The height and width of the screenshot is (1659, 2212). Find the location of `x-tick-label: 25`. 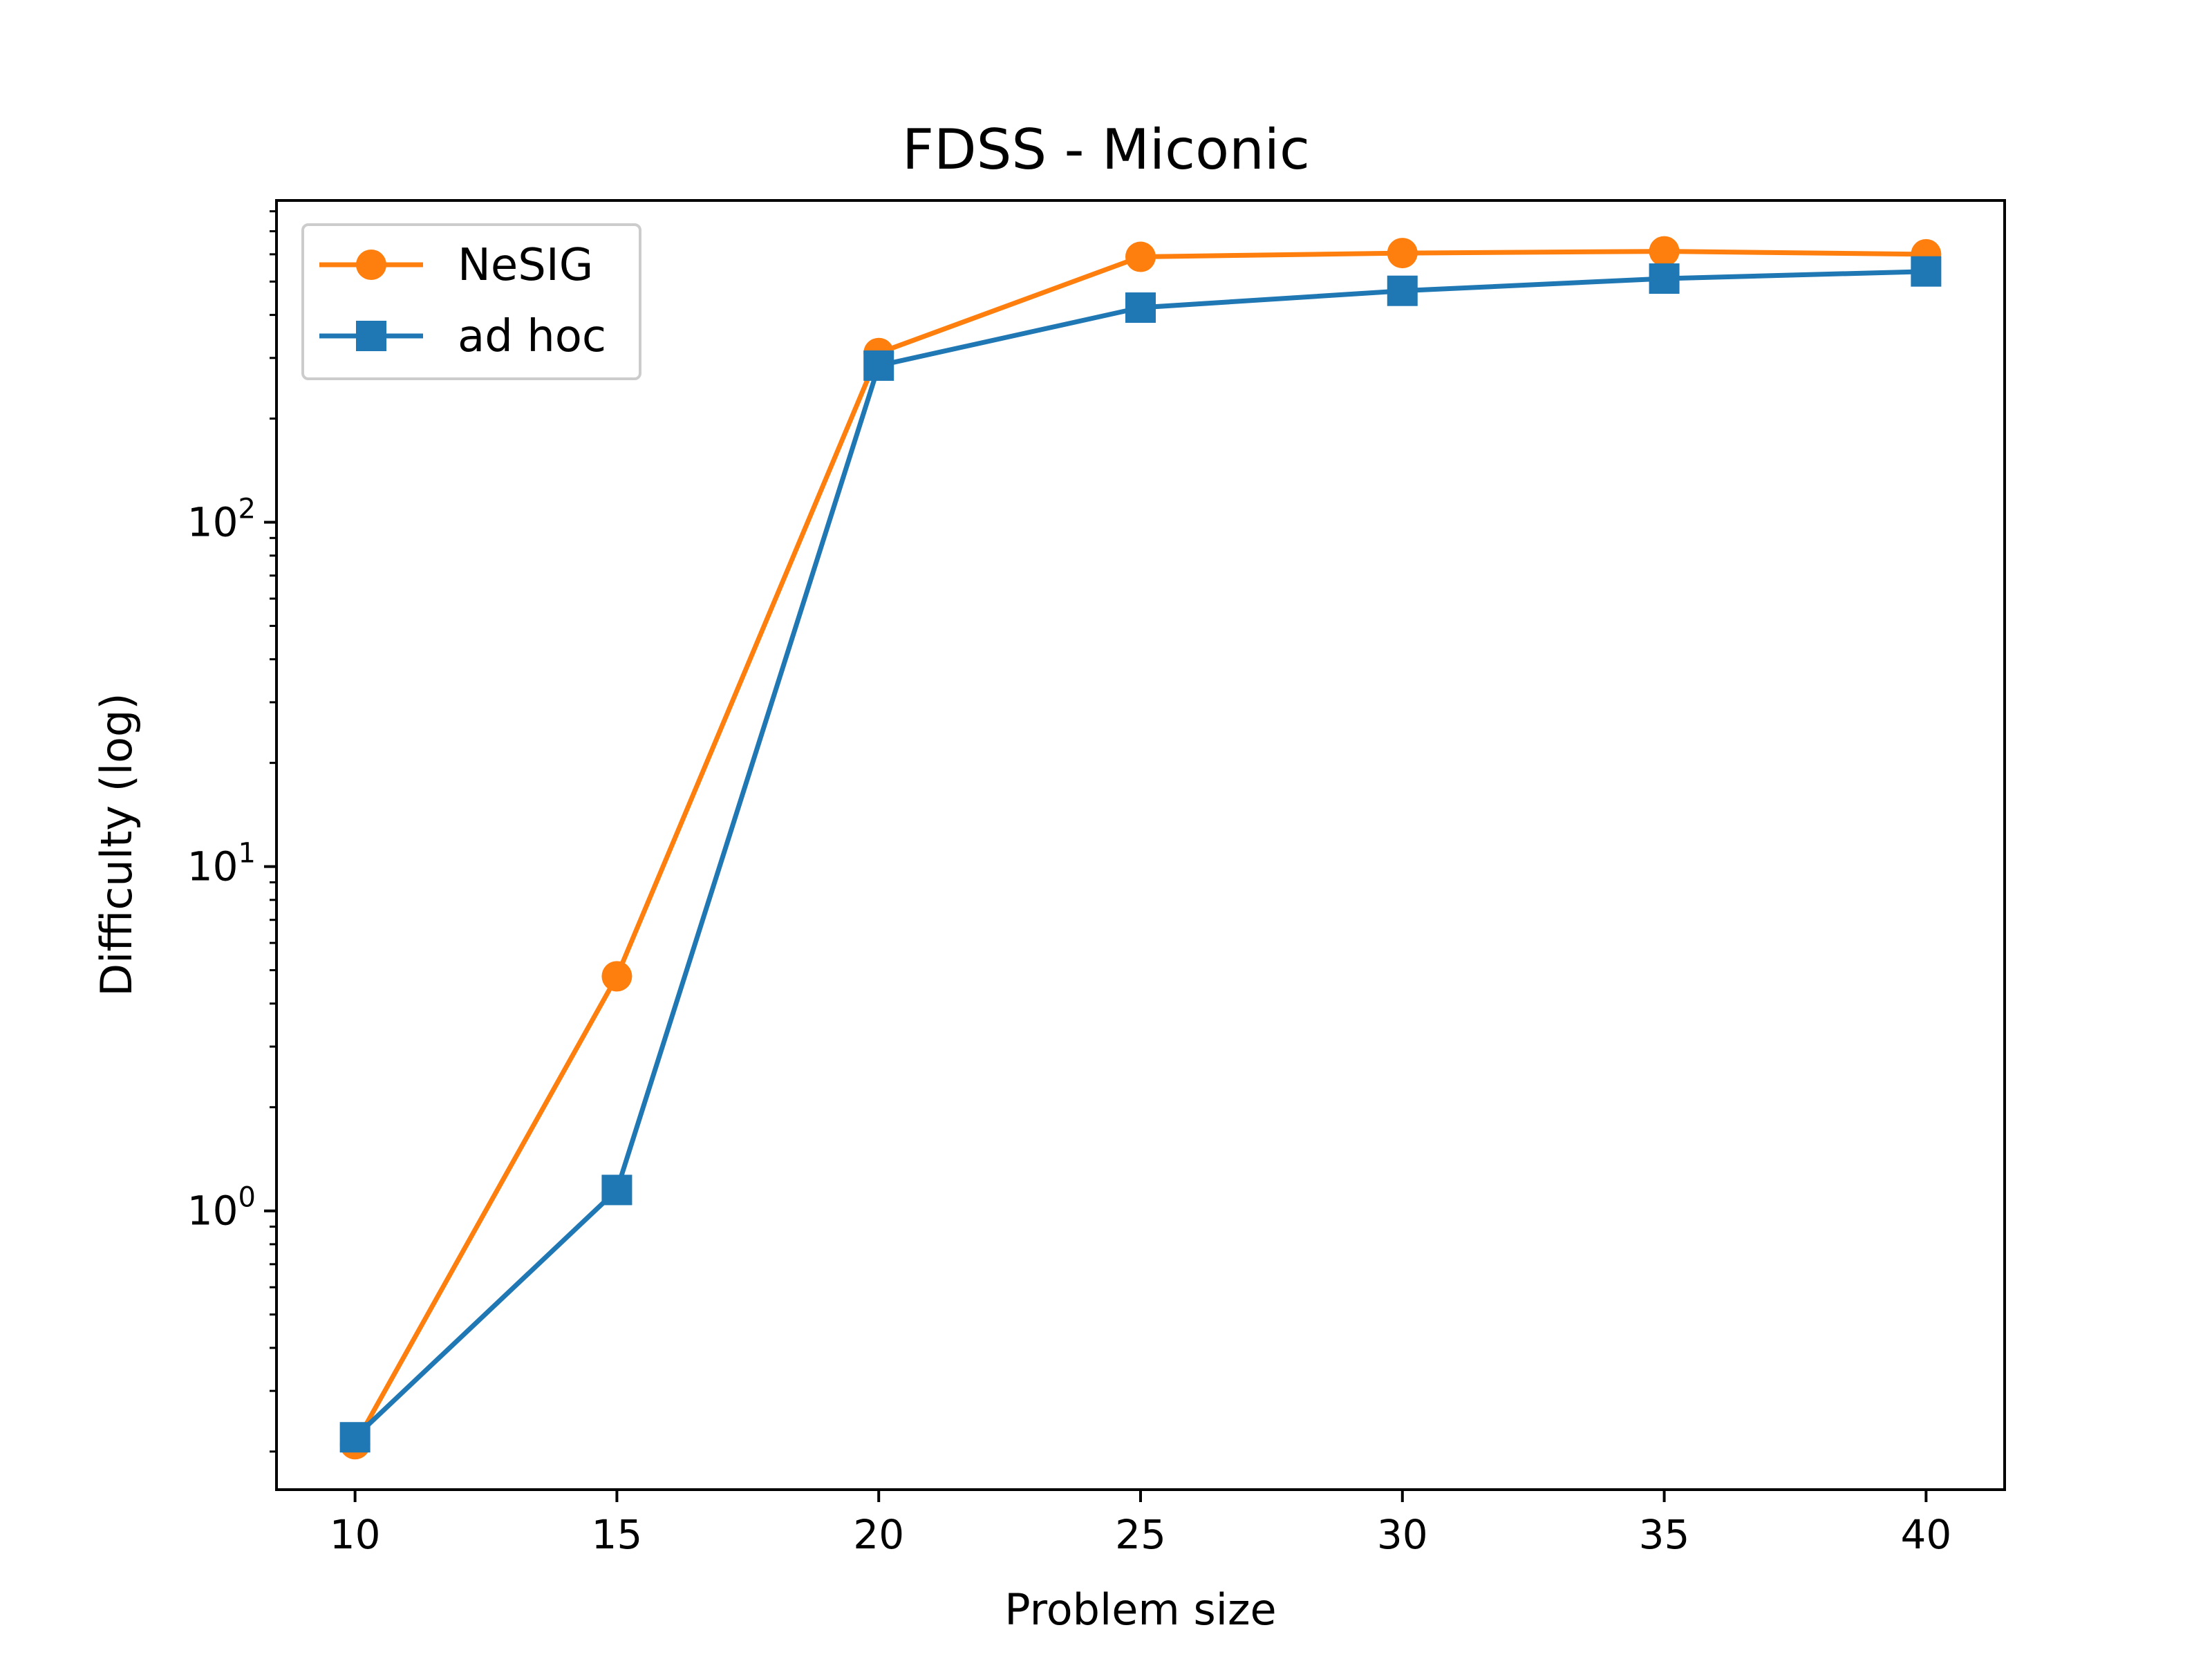

x-tick-label: 25 is located at coordinates (1140, 1535).